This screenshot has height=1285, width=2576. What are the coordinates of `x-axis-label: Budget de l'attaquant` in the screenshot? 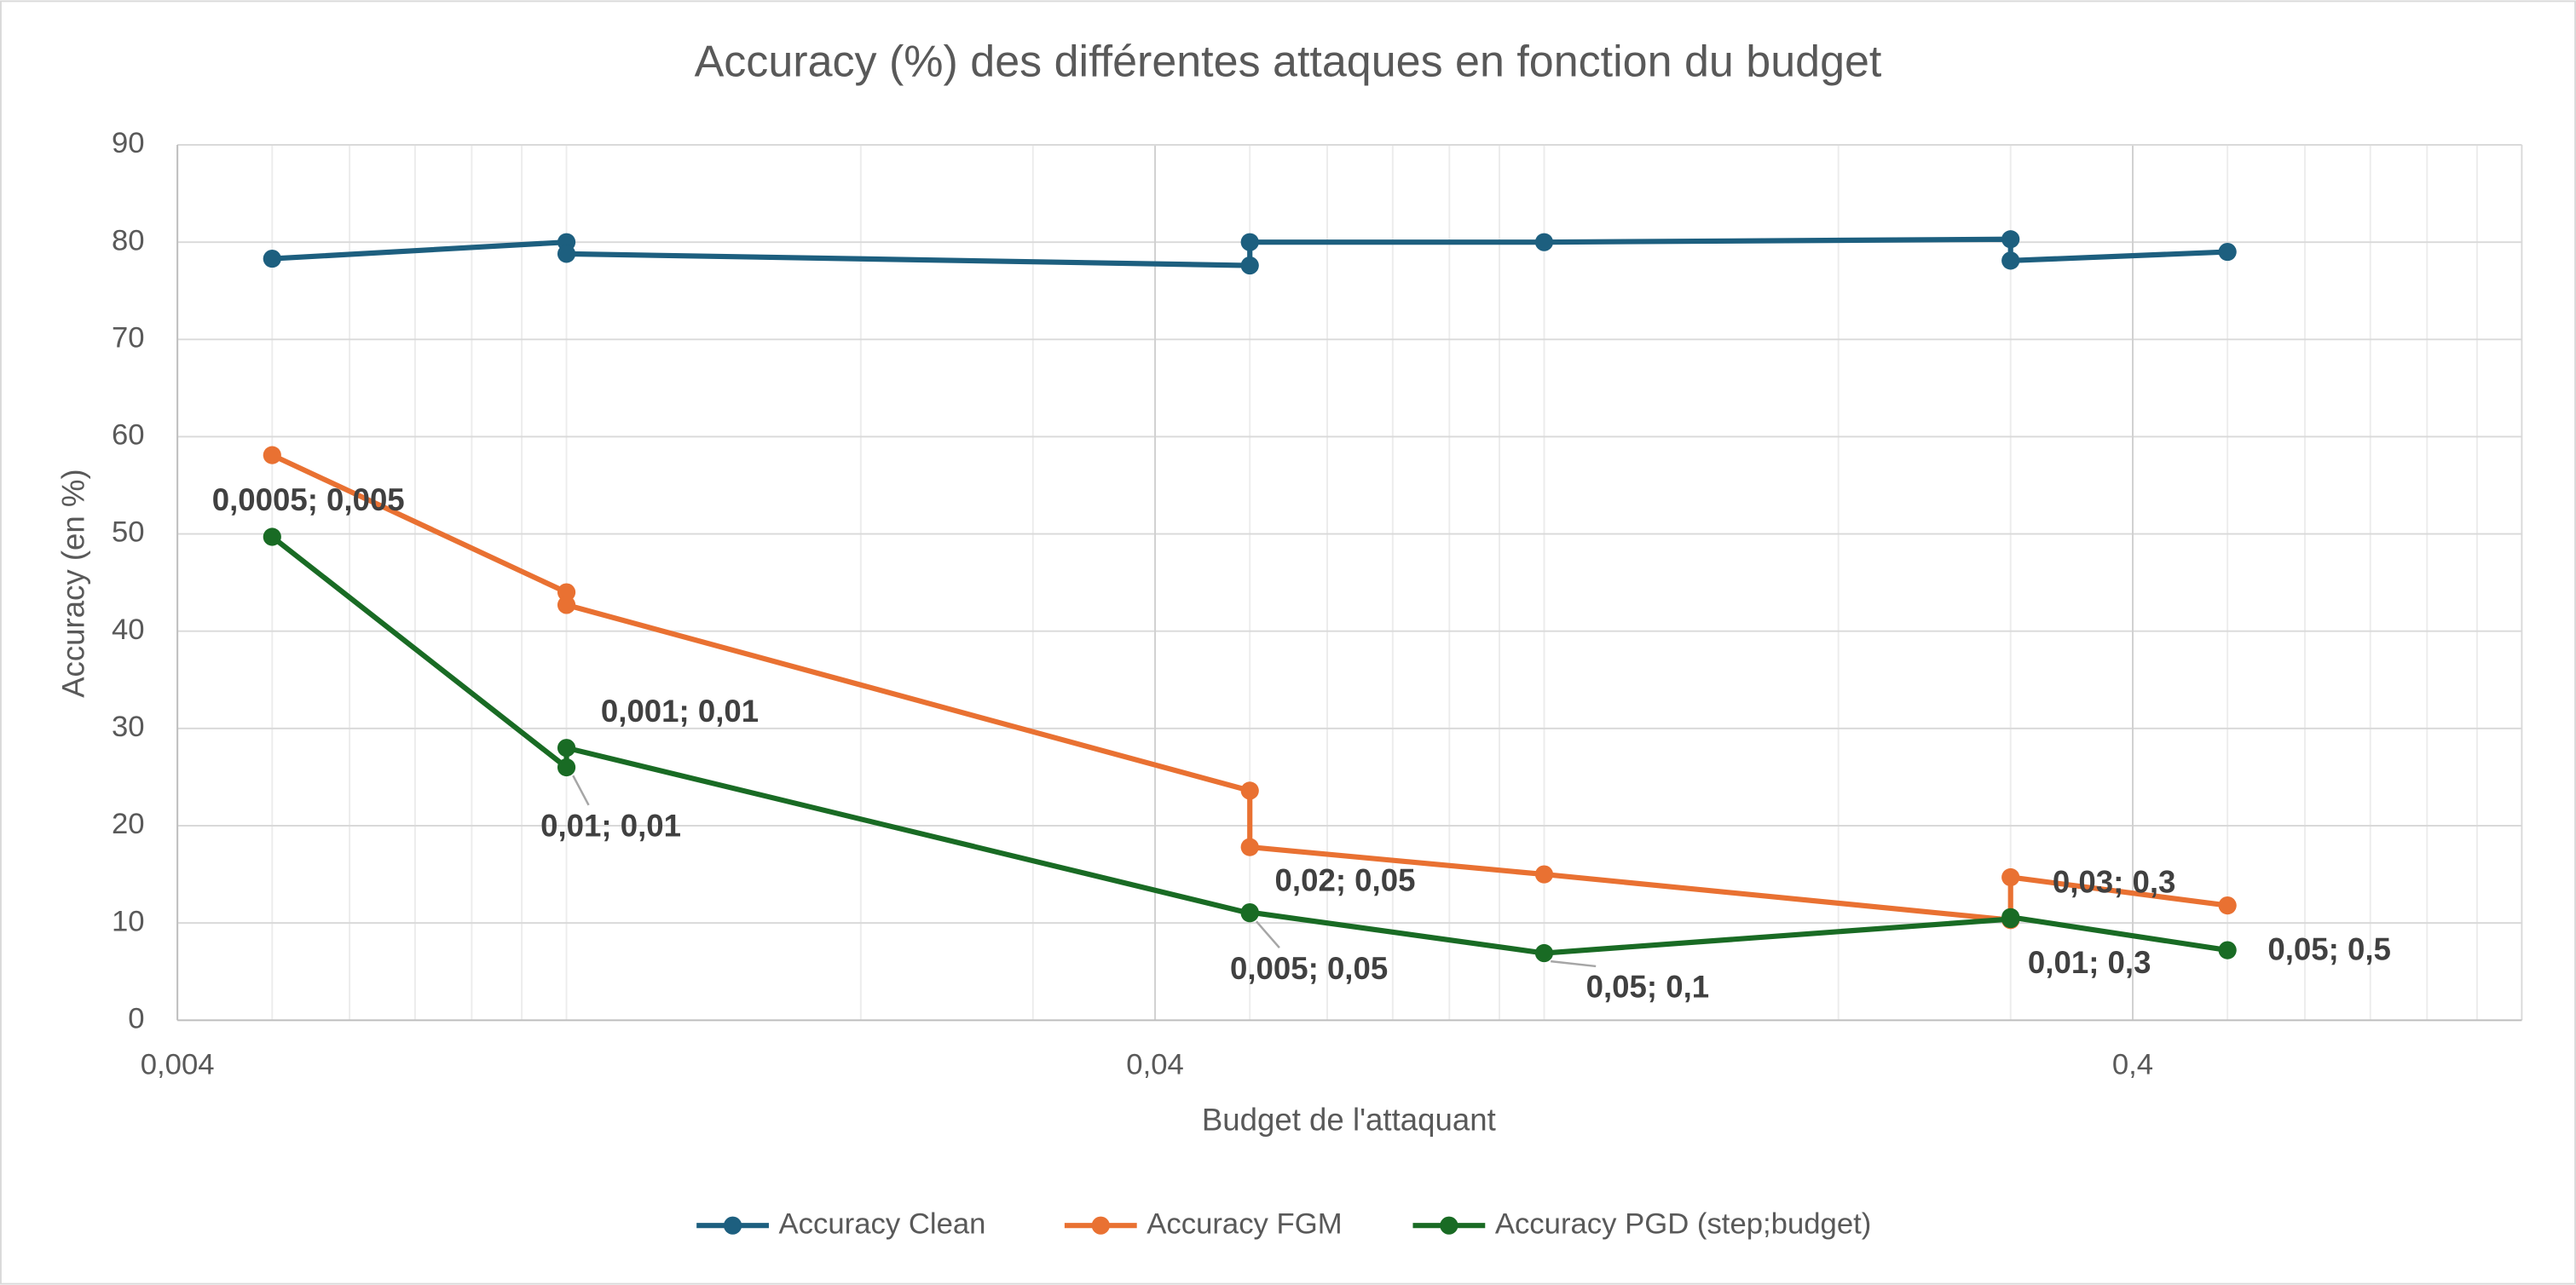 It's located at (1349, 1119).